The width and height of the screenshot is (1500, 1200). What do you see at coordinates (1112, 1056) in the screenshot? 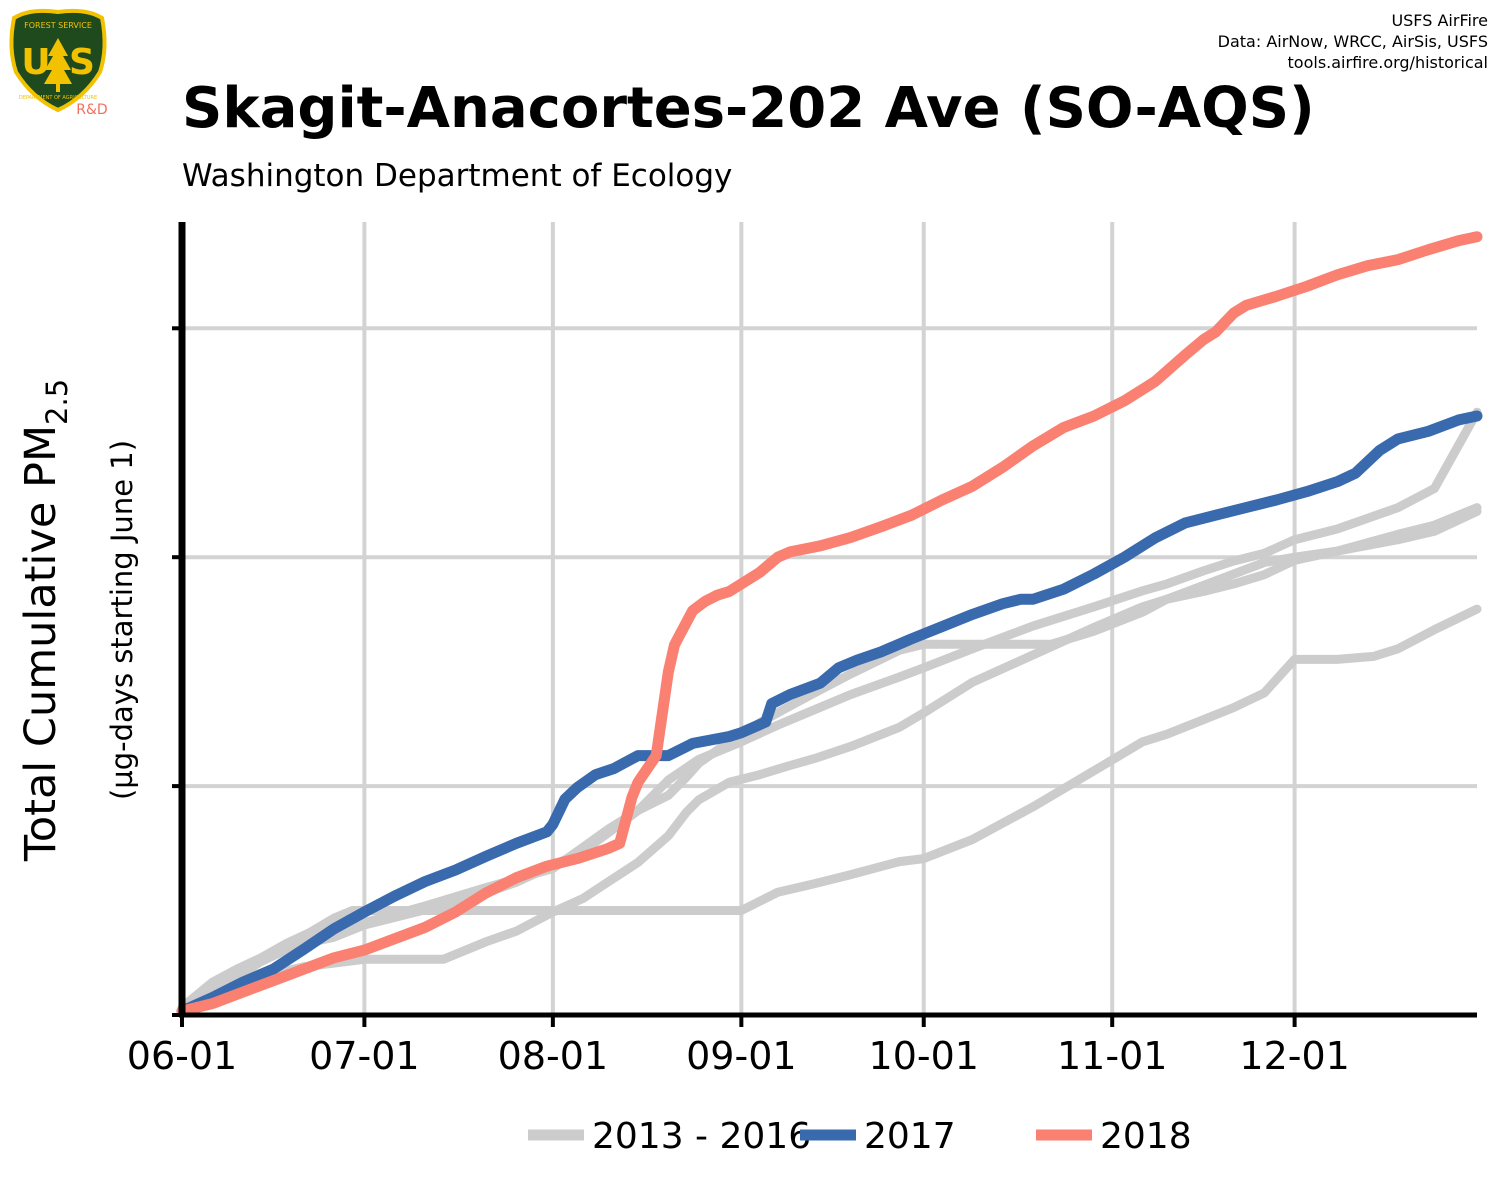
I see `x-tick-label: 11-01` at bounding box center [1112, 1056].